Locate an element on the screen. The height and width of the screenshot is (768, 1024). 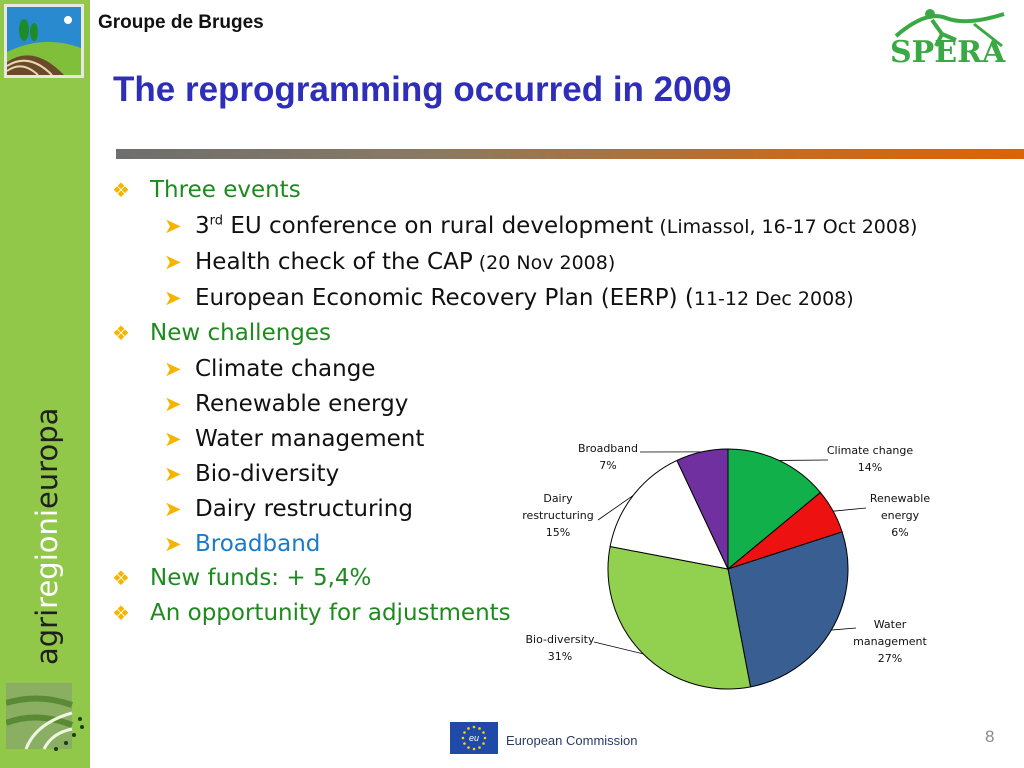
bullet-challenges: ❖ New challenges is located at coordinates (322, 333).